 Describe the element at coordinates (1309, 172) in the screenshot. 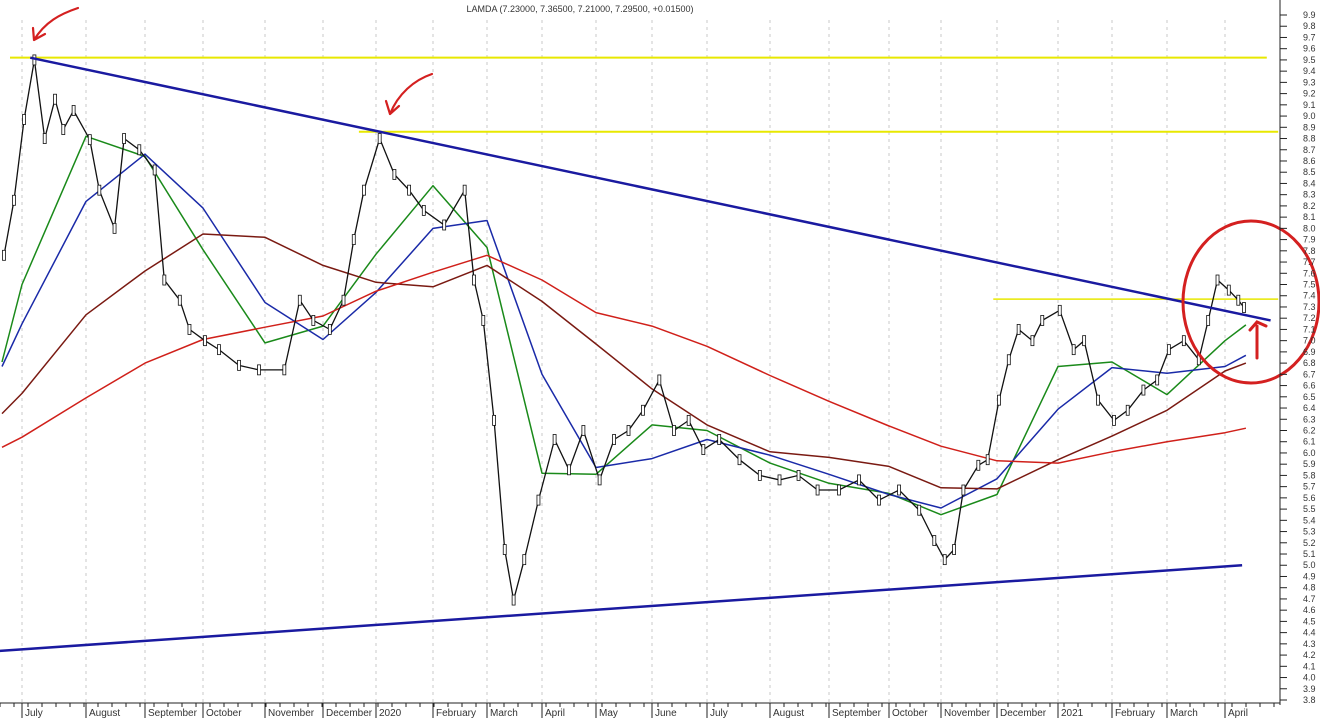

I see `y-tick-label: 8.5` at that location.